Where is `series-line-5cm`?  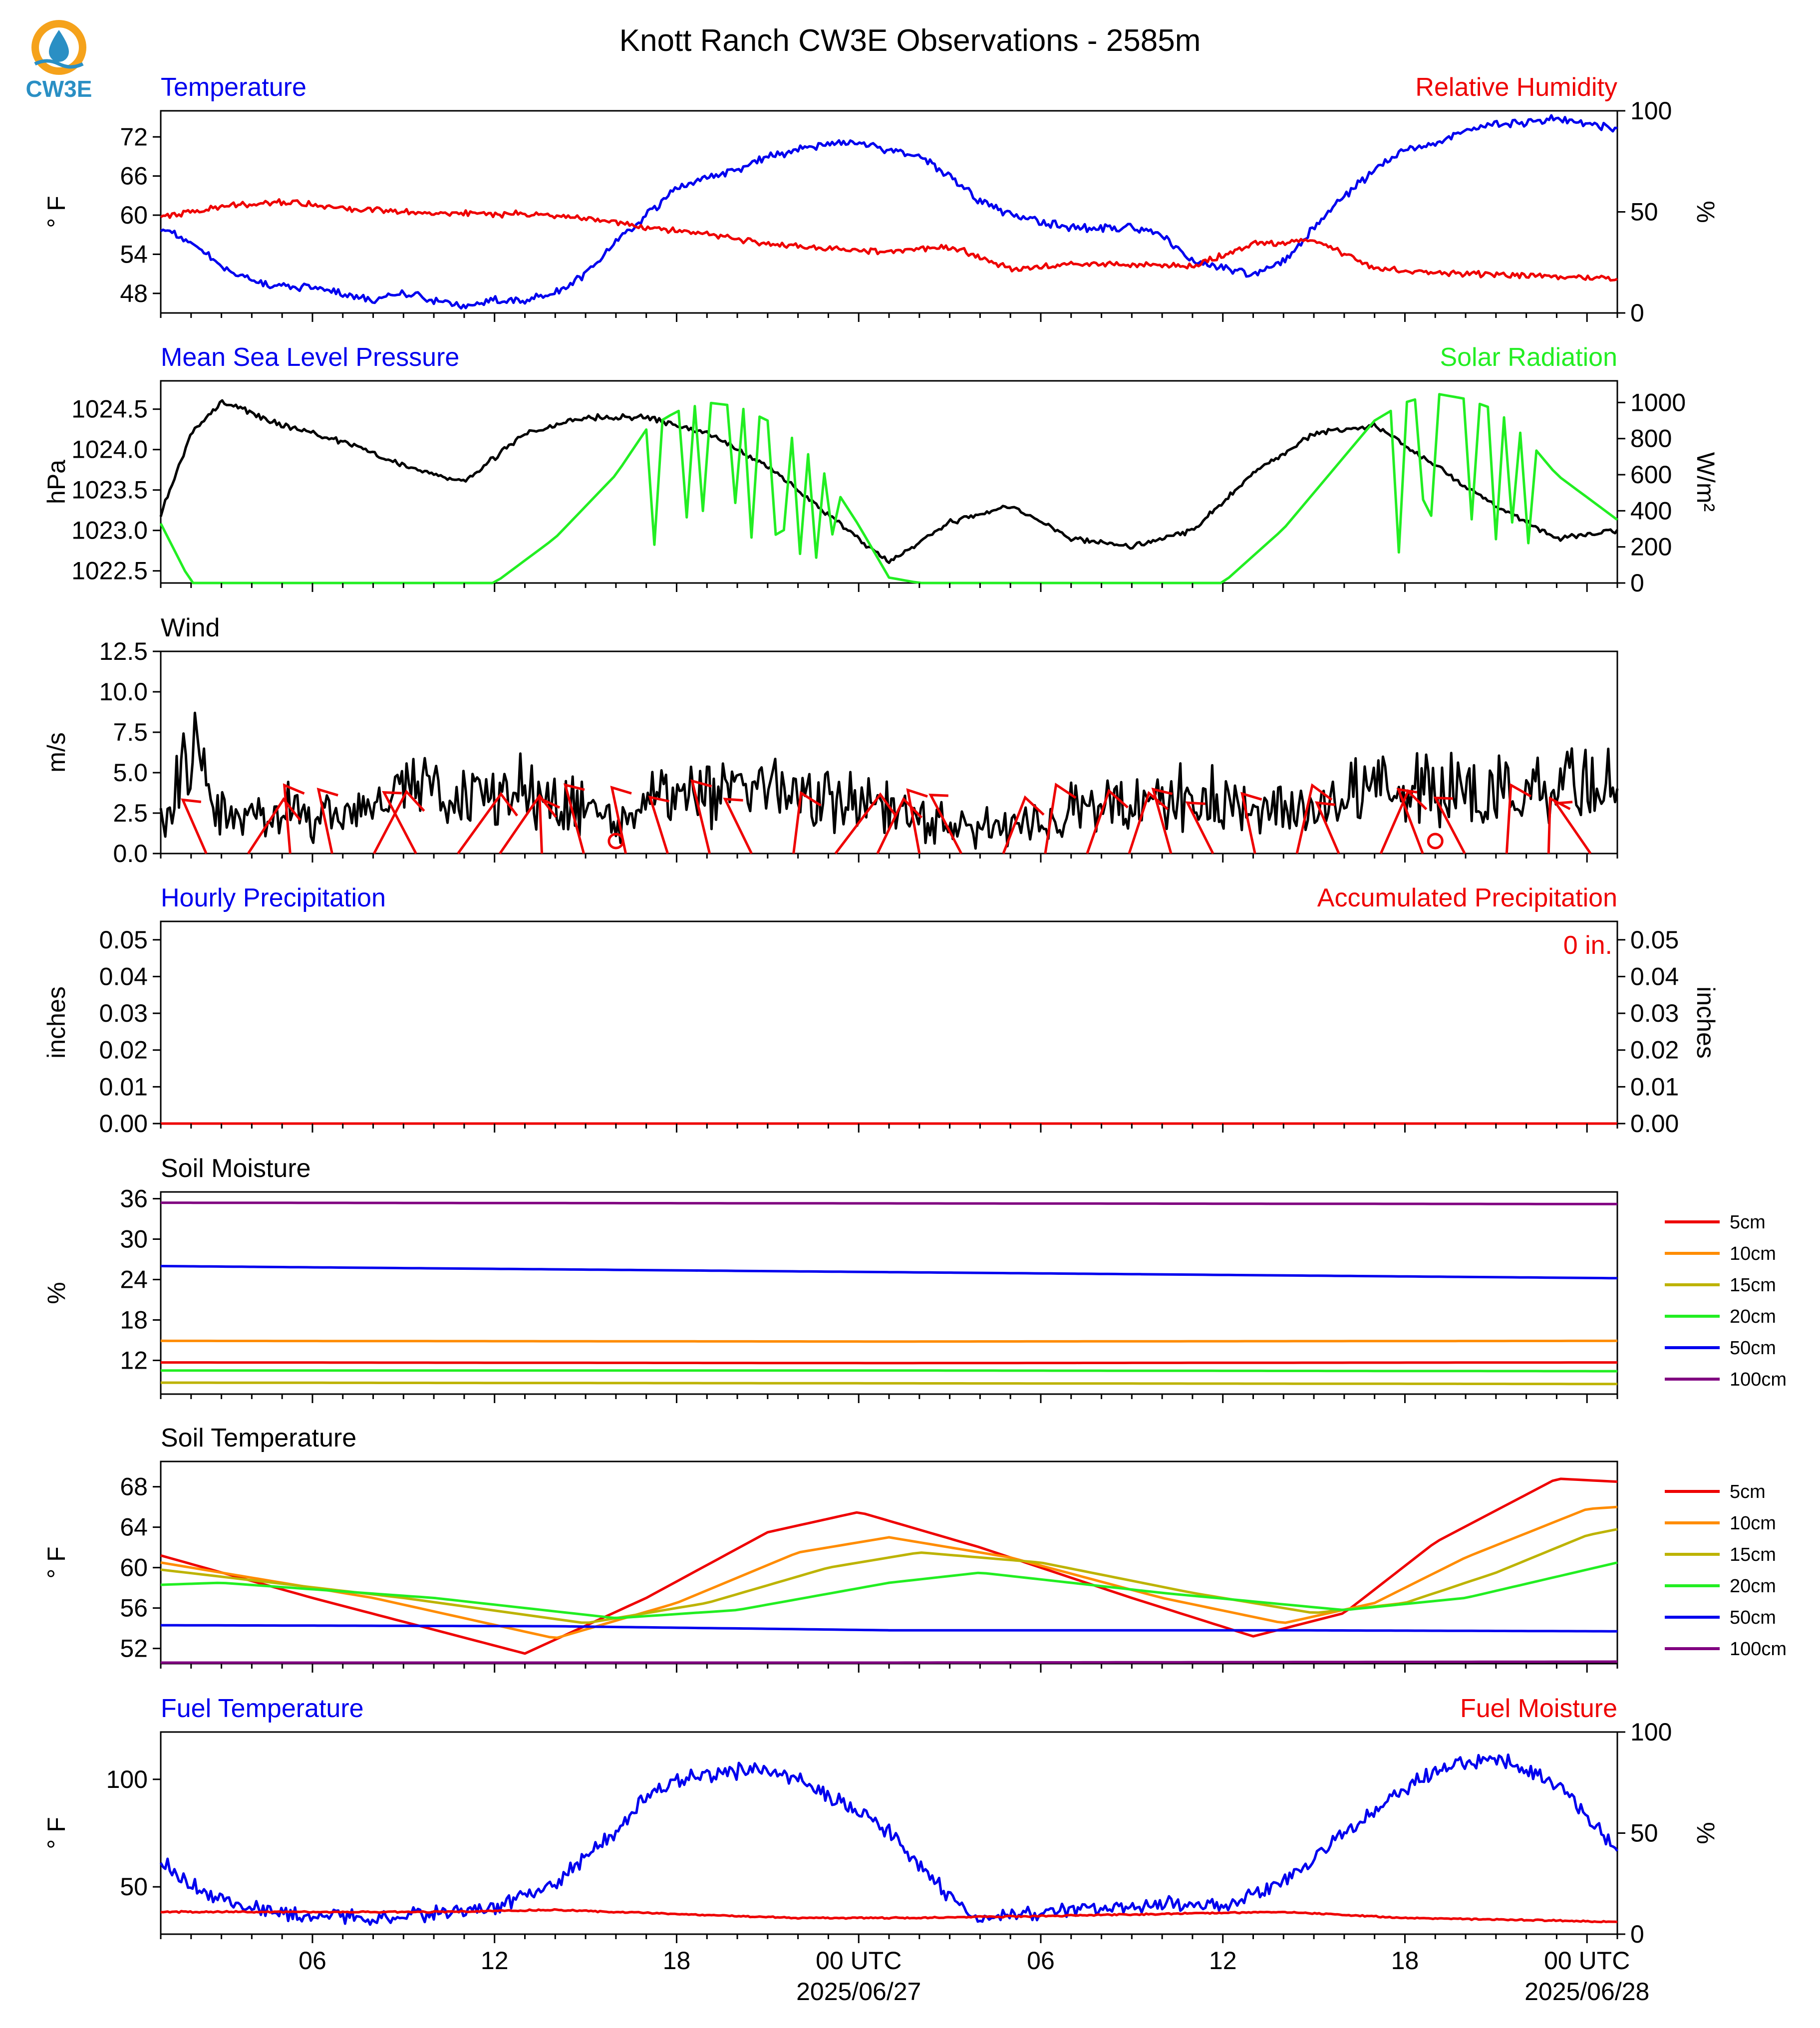
series-line-5cm is located at coordinates (889, 1566).